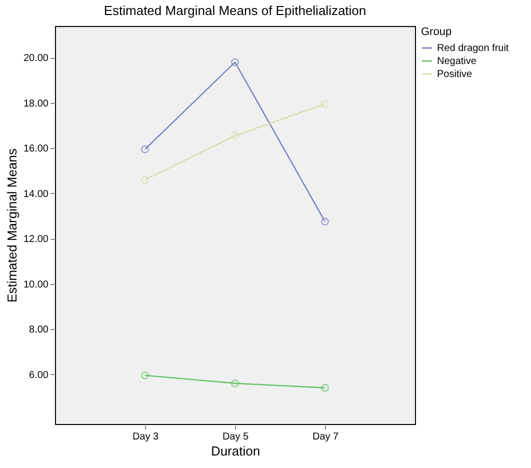 The image size is (531, 468). What do you see at coordinates (325, 437) in the screenshot?
I see `x-tick-label: Day 7` at bounding box center [325, 437].